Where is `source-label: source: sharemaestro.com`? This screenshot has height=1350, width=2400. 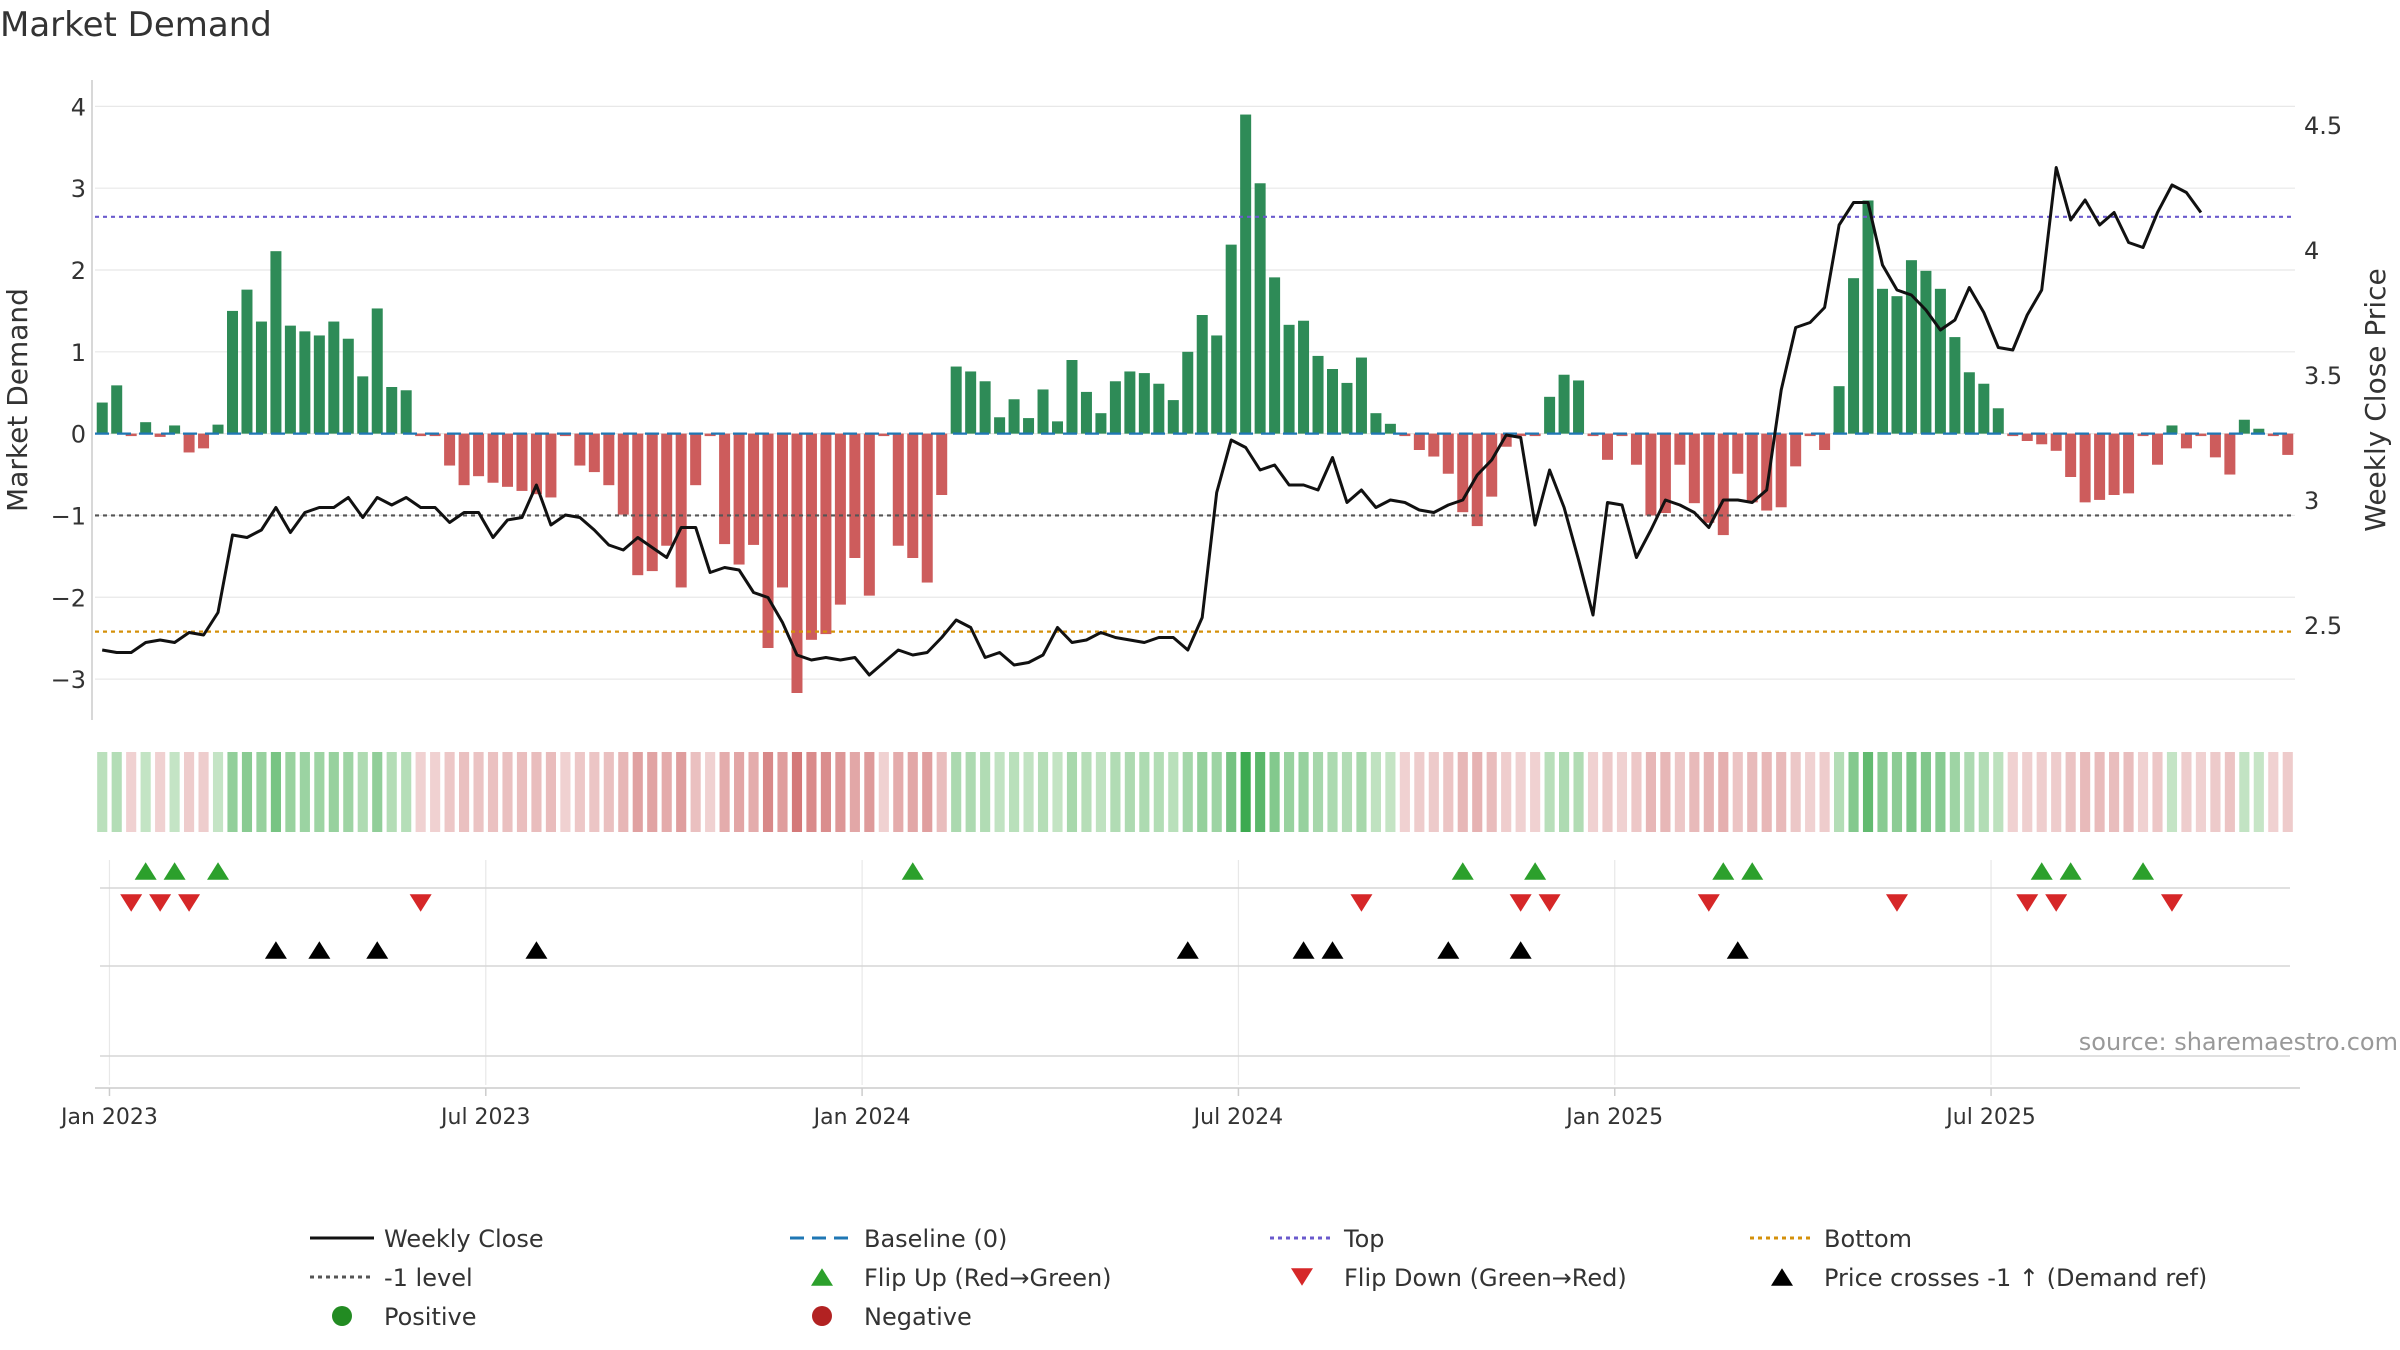 source-label: source: sharemaestro.com is located at coordinates (2238, 1042).